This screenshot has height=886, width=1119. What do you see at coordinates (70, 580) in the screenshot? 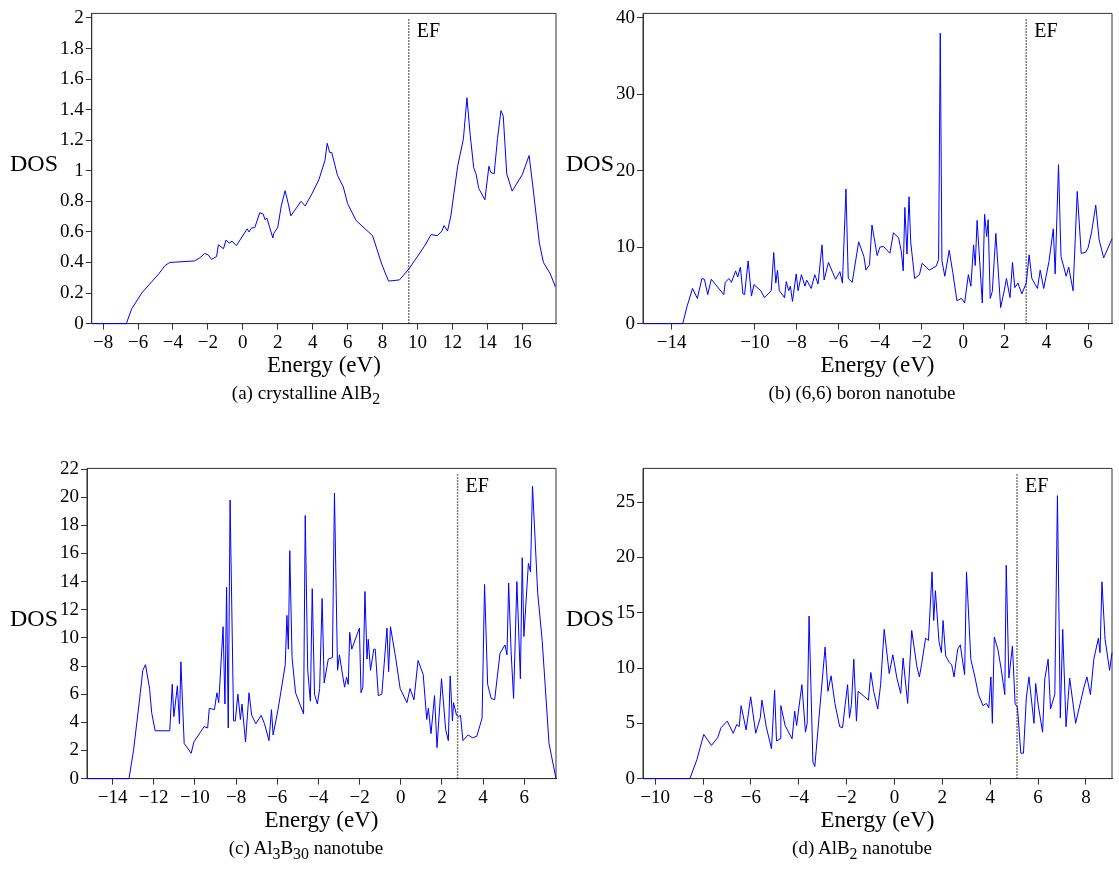
I see `y-tick-label: 14` at bounding box center [70, 580].